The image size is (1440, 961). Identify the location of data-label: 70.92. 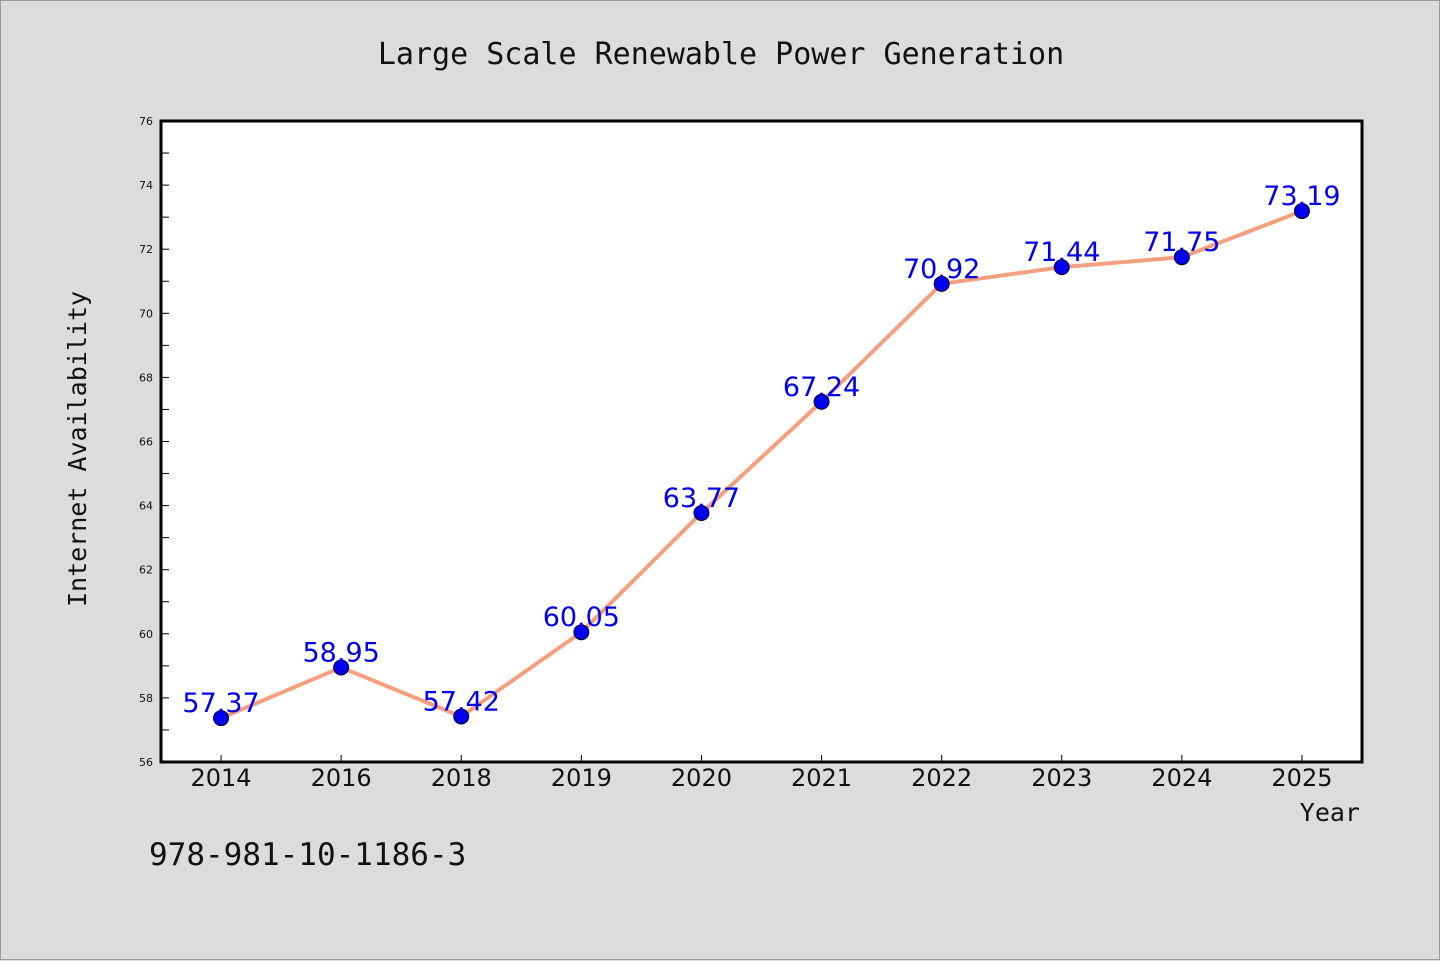
(941, 269).